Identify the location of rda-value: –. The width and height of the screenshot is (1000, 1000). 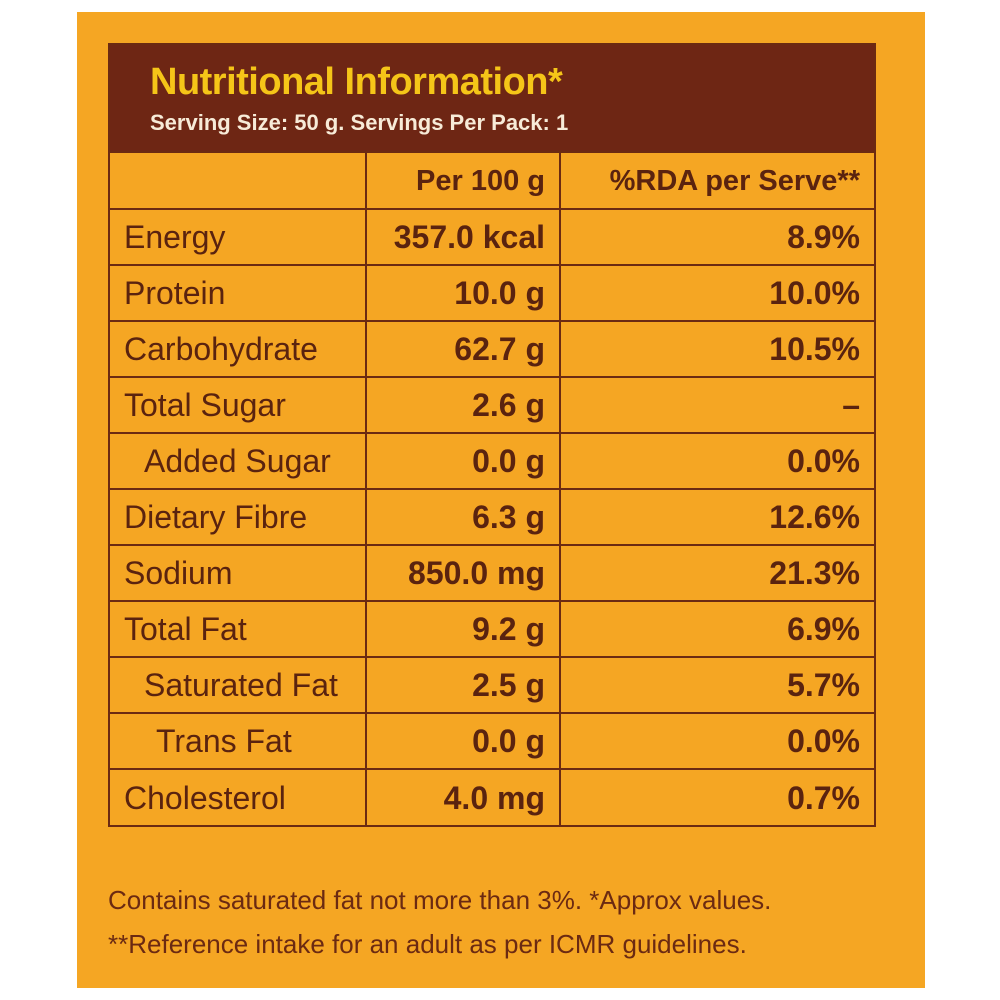
(716, 405).